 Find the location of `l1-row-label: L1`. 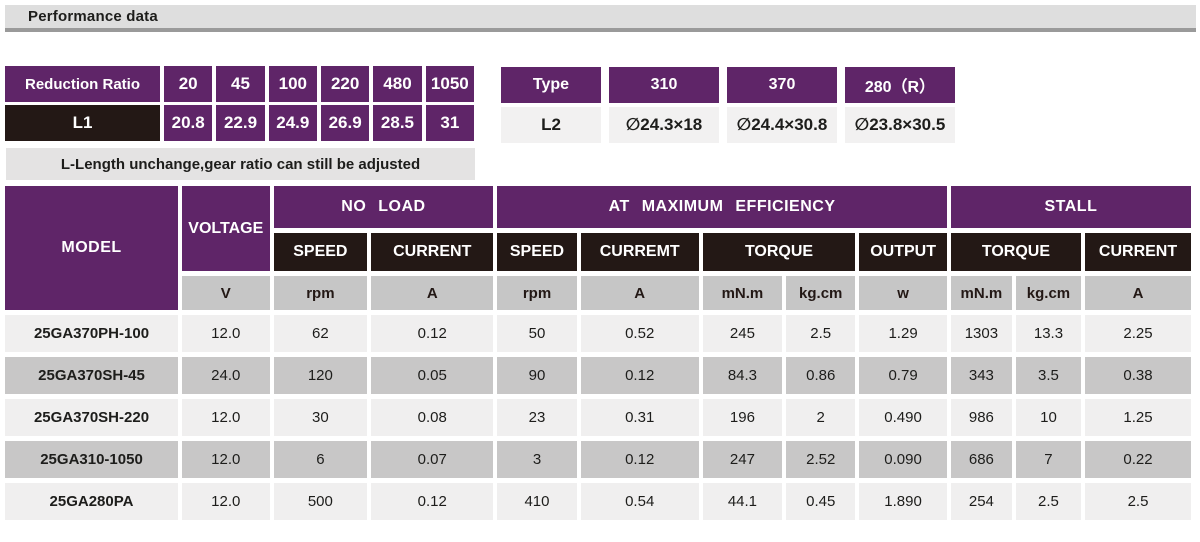

l1-row-label: L1 is located at coordinates (82, 123).